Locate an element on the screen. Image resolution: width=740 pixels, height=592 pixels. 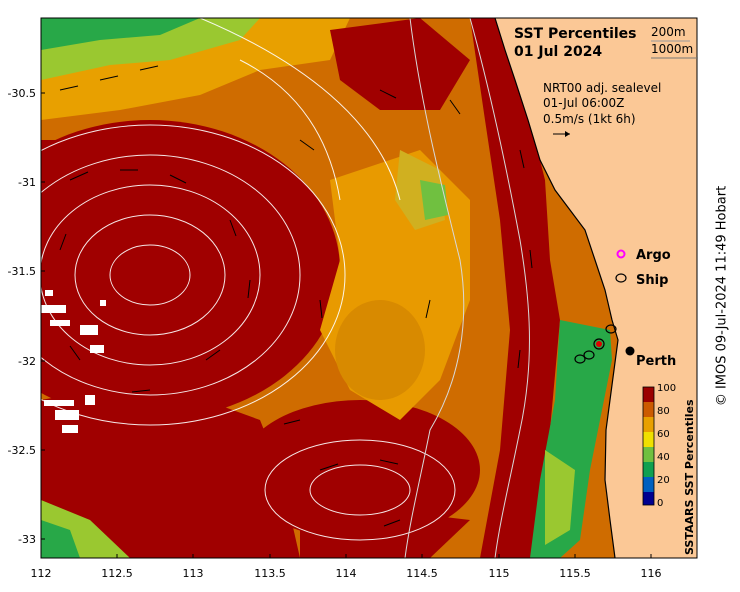
observation-markers is located at coordinates (604, 344).